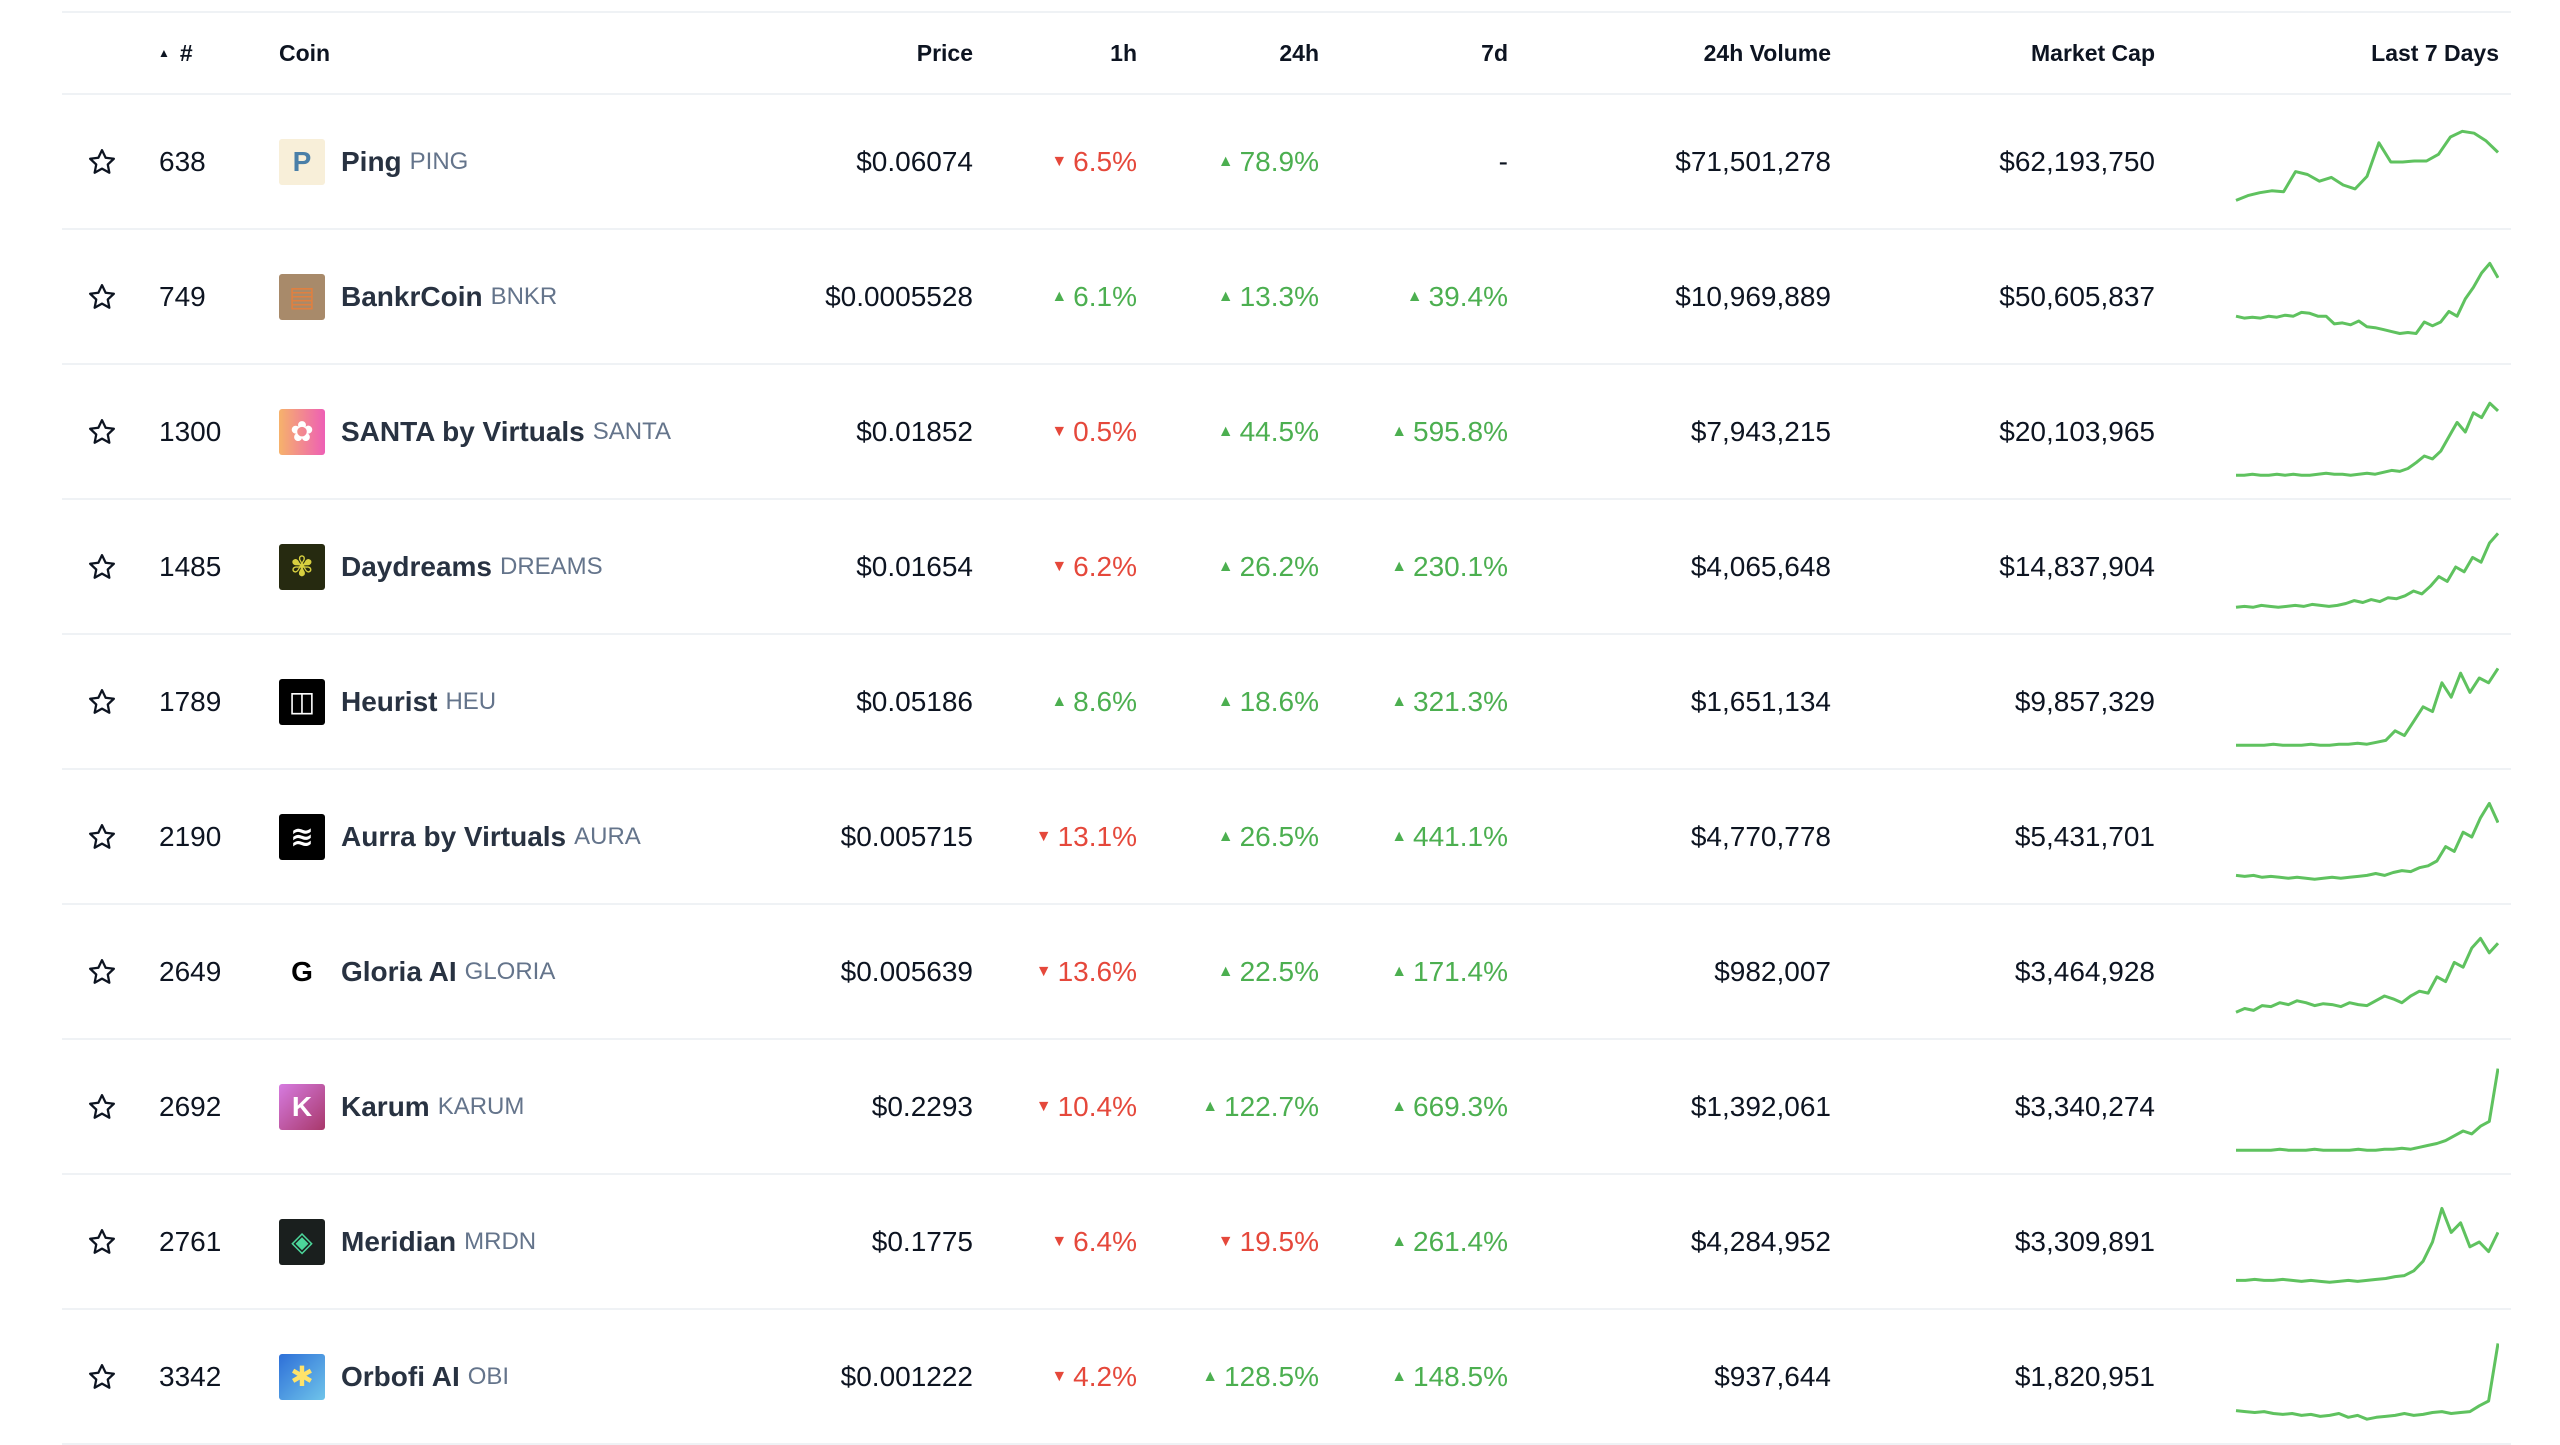 This screenshot has height=1445, width=2560. What do you see at coordinates (1094, 1241) in the screenshot?
I see `change-h1: ▼ 6.4%` at bounding box center [1094, 1241].